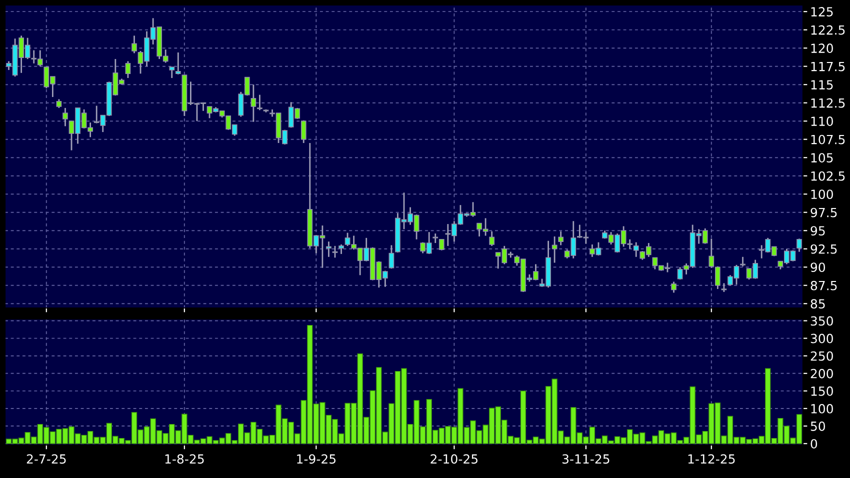 The height and width of the screenshot is (478, 850). Describe the element at coordinates (822, 85) in the screenshot. I see `y-tick-label: 115` at that location.